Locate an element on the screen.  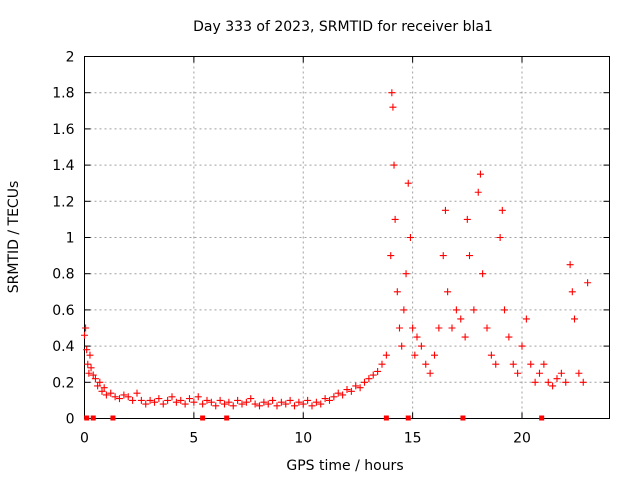
y-tick-label: 1 is located at coordinates (70, 239).